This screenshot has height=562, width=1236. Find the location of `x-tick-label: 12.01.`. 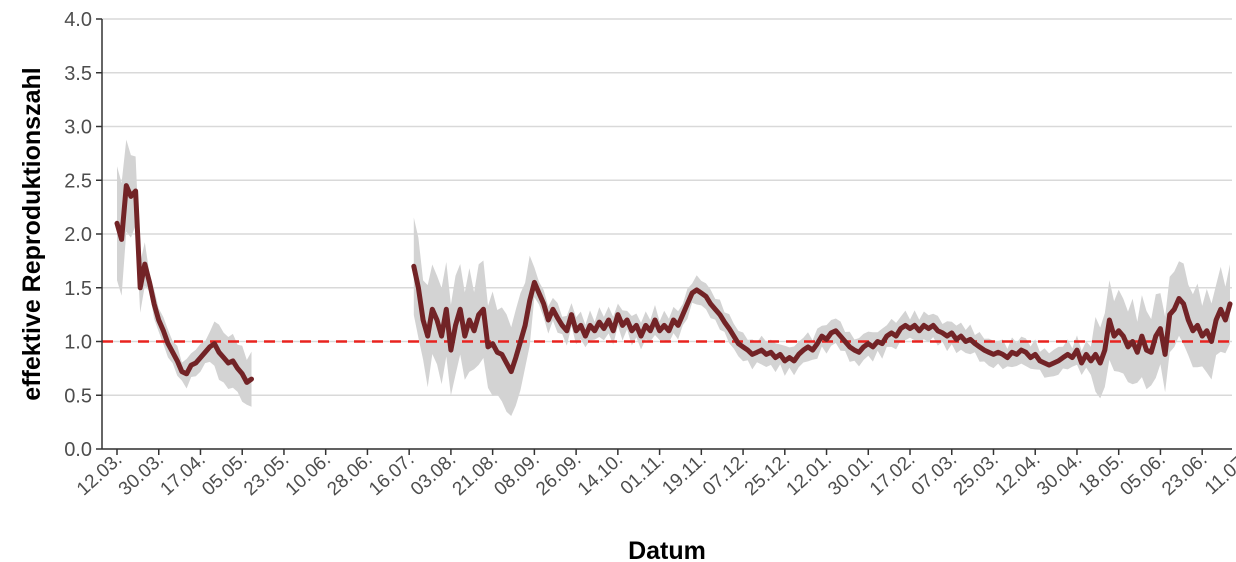

x-tick-label: 12.01. is located at coordinates (809, 474).